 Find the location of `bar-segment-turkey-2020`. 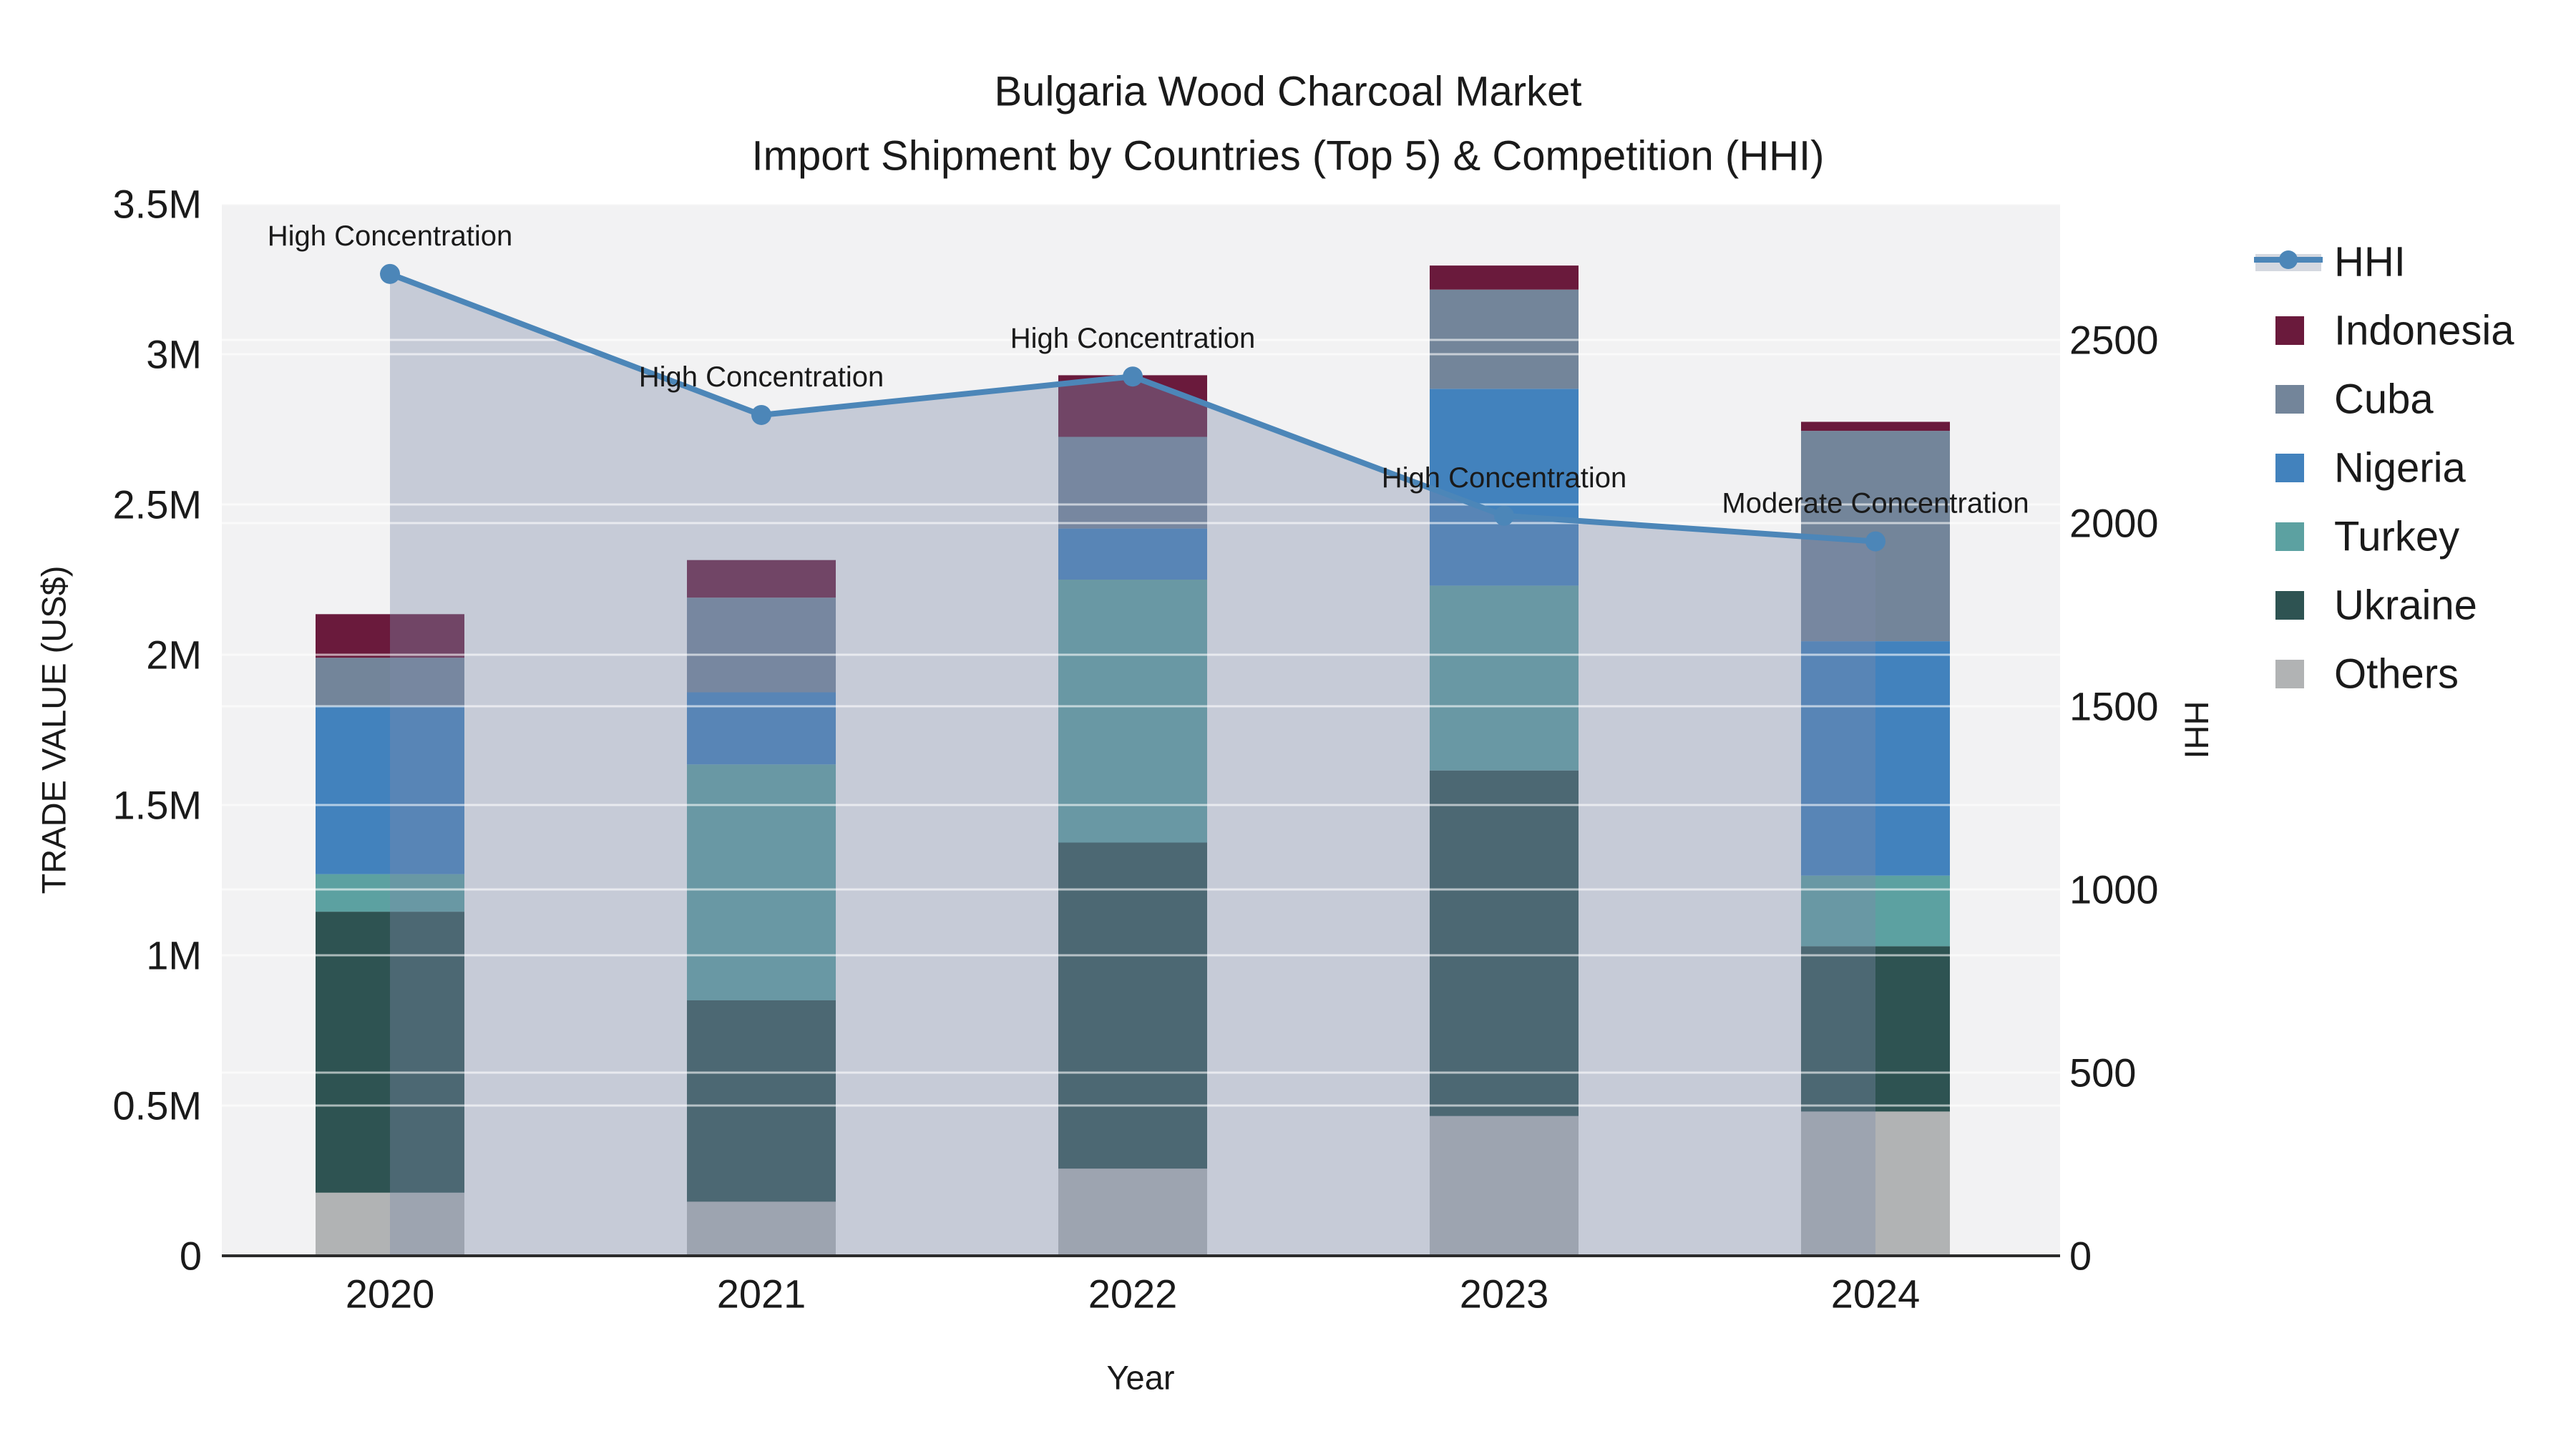

bar-segment-turkey-2020 is located at coordinates (390, 893).